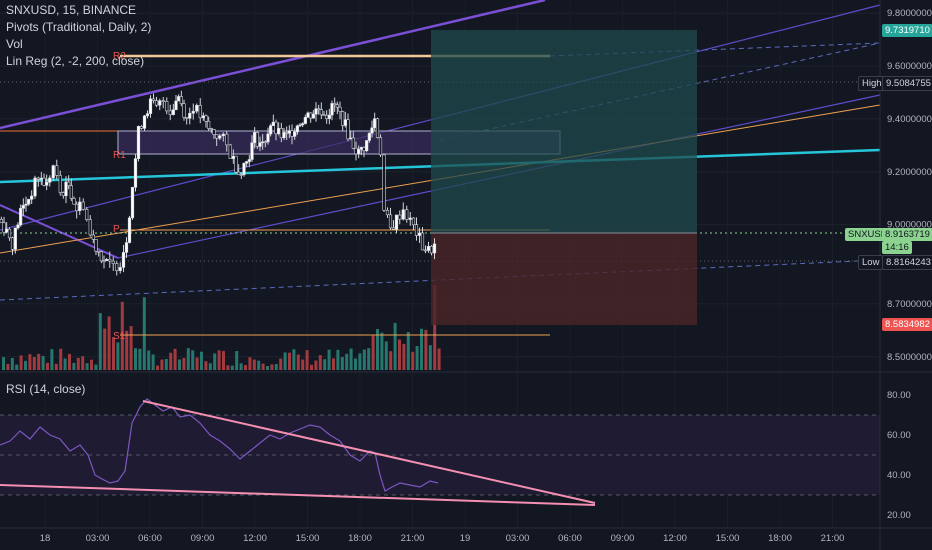  Describe the element at coordinates (899, 515) in the screenshot. I see `rsi-tick-label: 20.00` at that location.